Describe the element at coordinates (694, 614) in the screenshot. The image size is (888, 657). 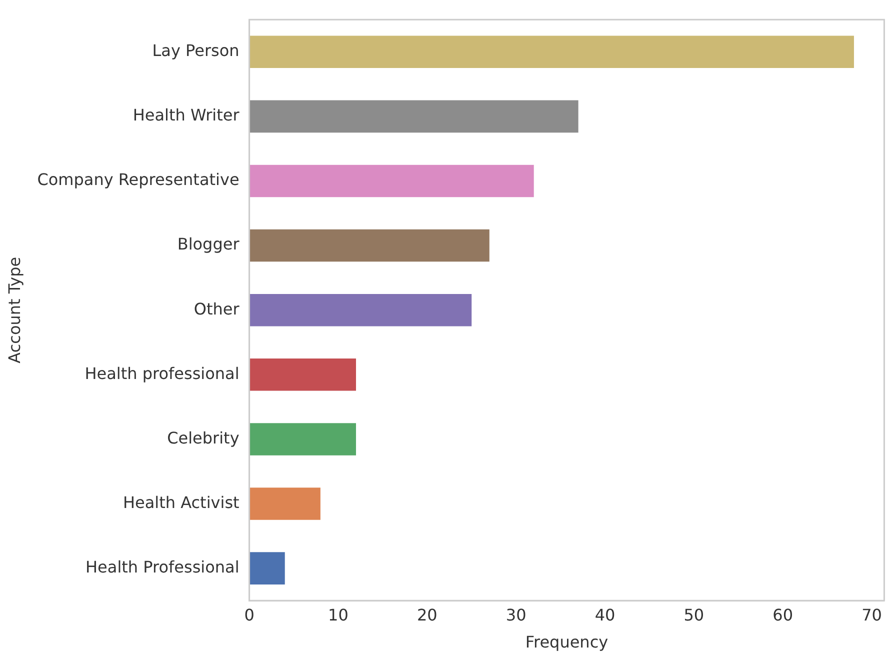
I see `x-tick-label: 50` at that location.